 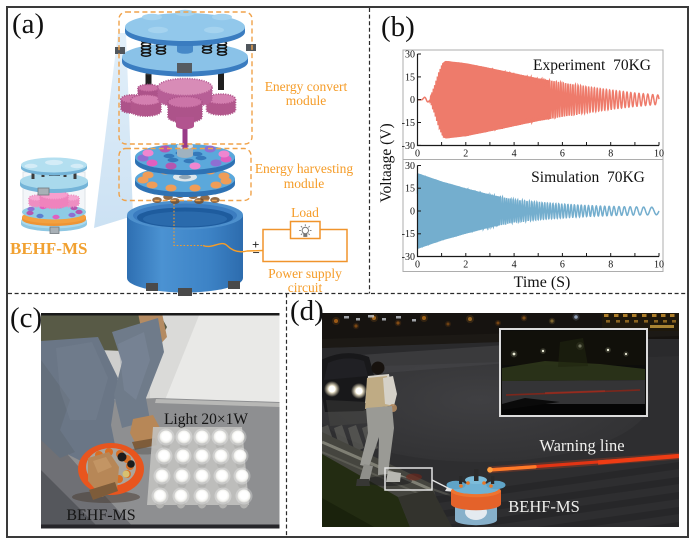 What do you see at coordinates (588, 177) in the screenshot?
I see `svg-text: Simulation 70KG` at bounding box center [588, 177].